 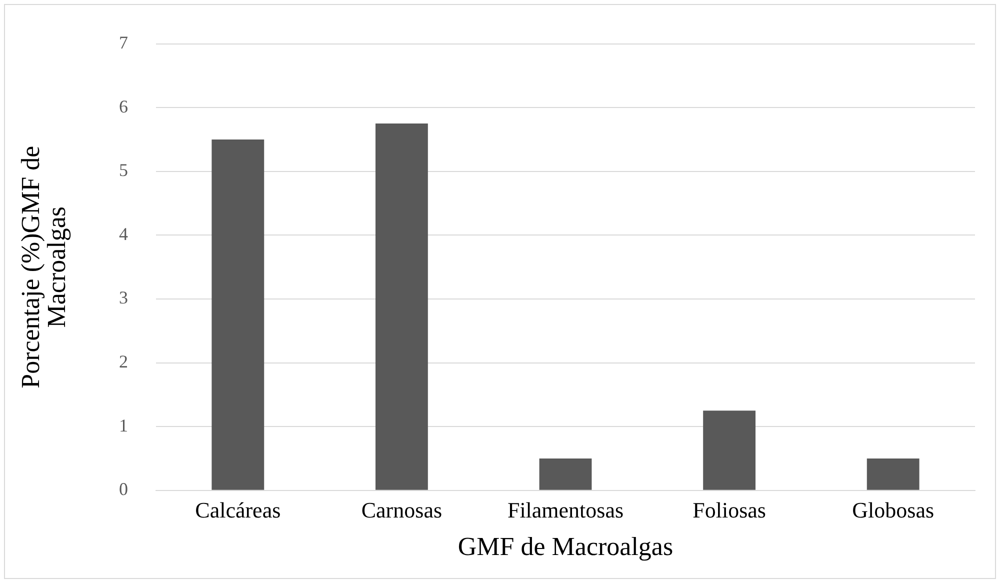 I want to click on y-tick-label: 6, so click(x=123, y=106).